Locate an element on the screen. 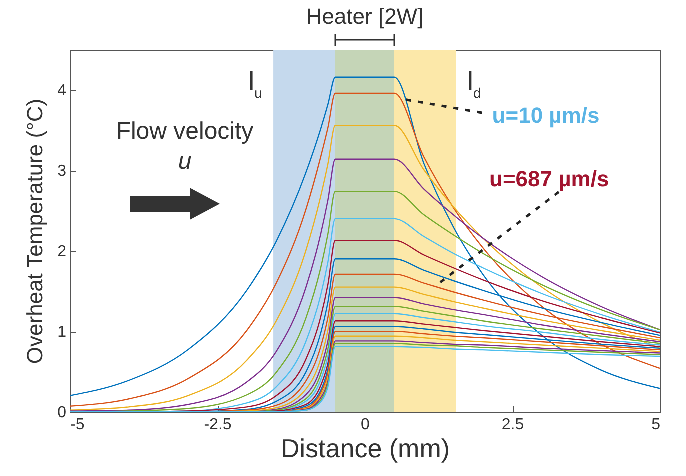 The height and width of the screenshot is (476, 686). band-label: l$_{d}$ is located at coordinates (475, 83).